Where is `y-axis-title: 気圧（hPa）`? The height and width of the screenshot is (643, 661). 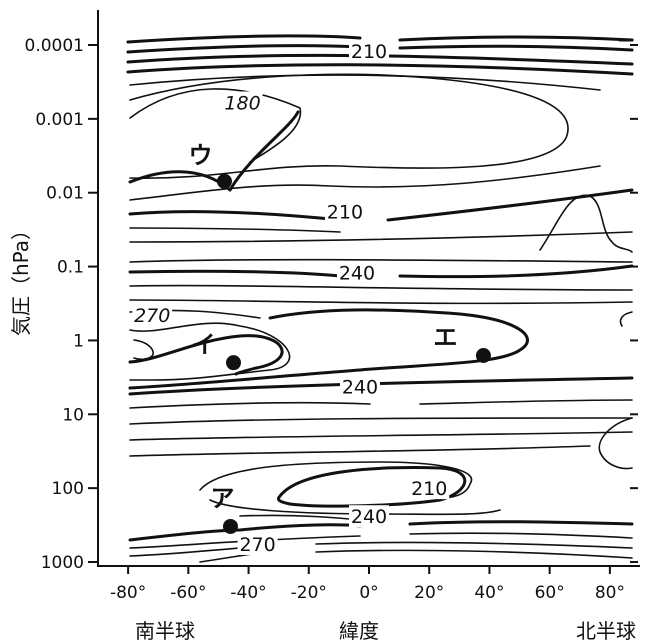 y-axis-title: 気圧（hPa） is located at coordinates (21, 278).